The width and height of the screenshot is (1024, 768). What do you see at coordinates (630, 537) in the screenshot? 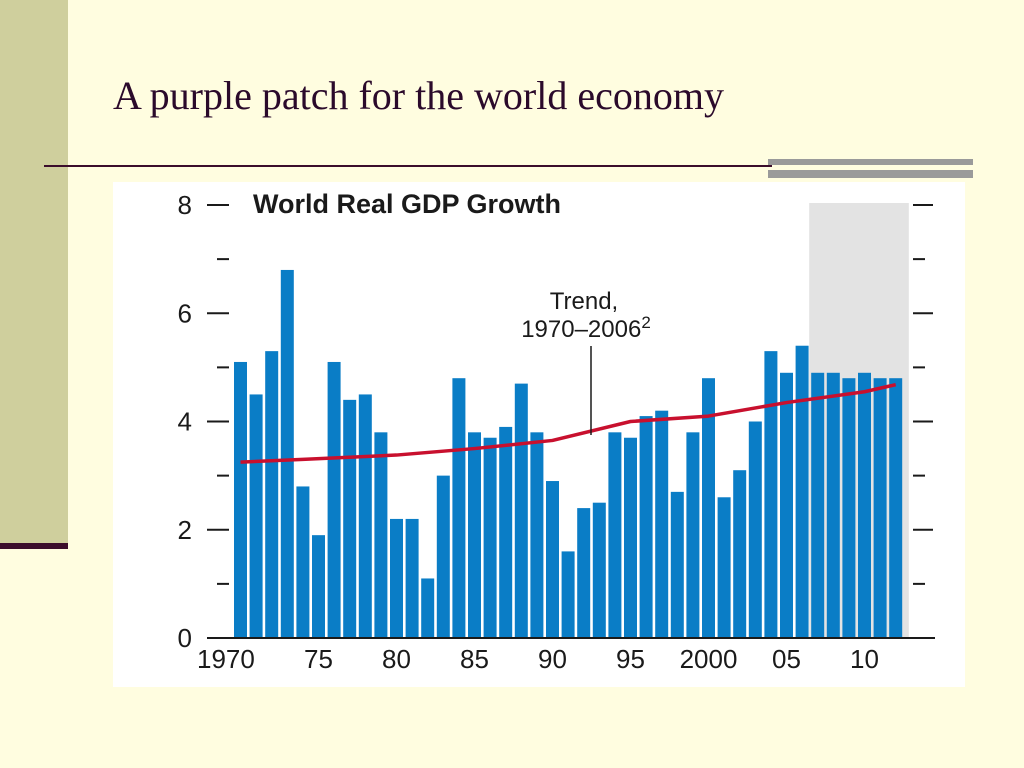
I see `bar-1995` at bounding box center [630, 537].